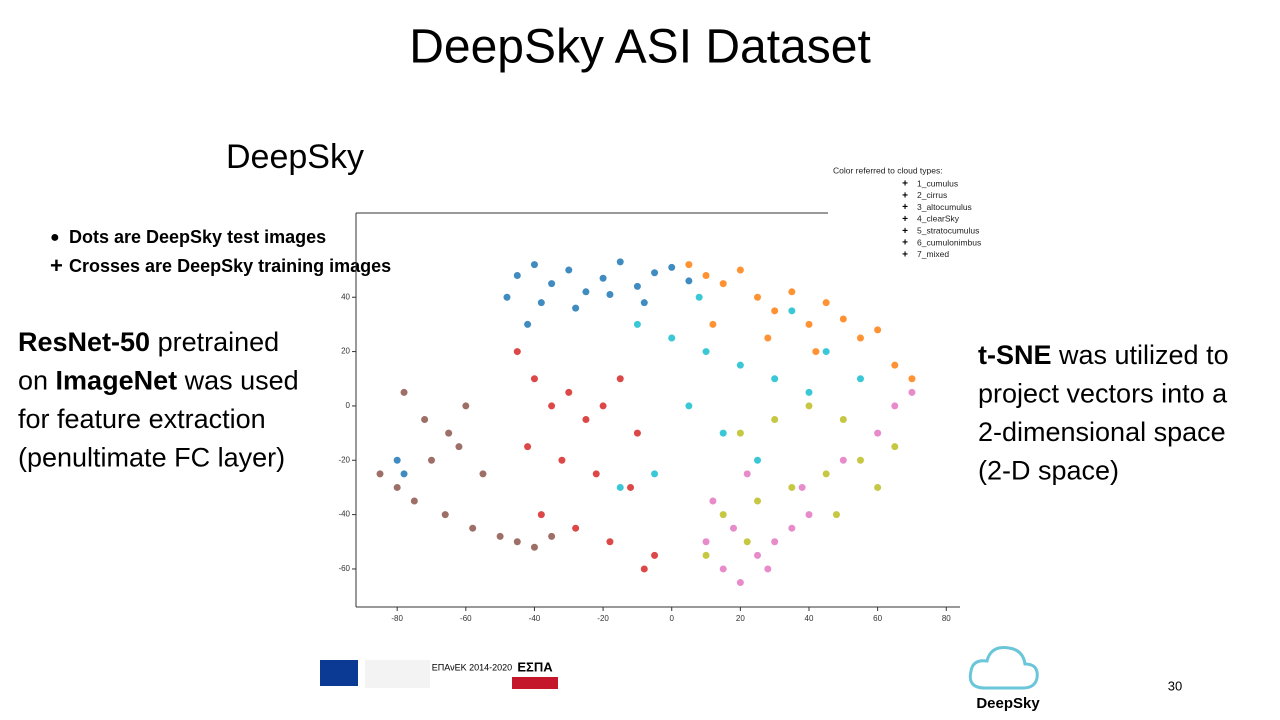 Image resolution: width=1280 pixels, height=720 pixels. What do you see at coordinates (877, 618) in the screenshot?
I see `x-tick-label: 60` at bounding box center [877, 618].